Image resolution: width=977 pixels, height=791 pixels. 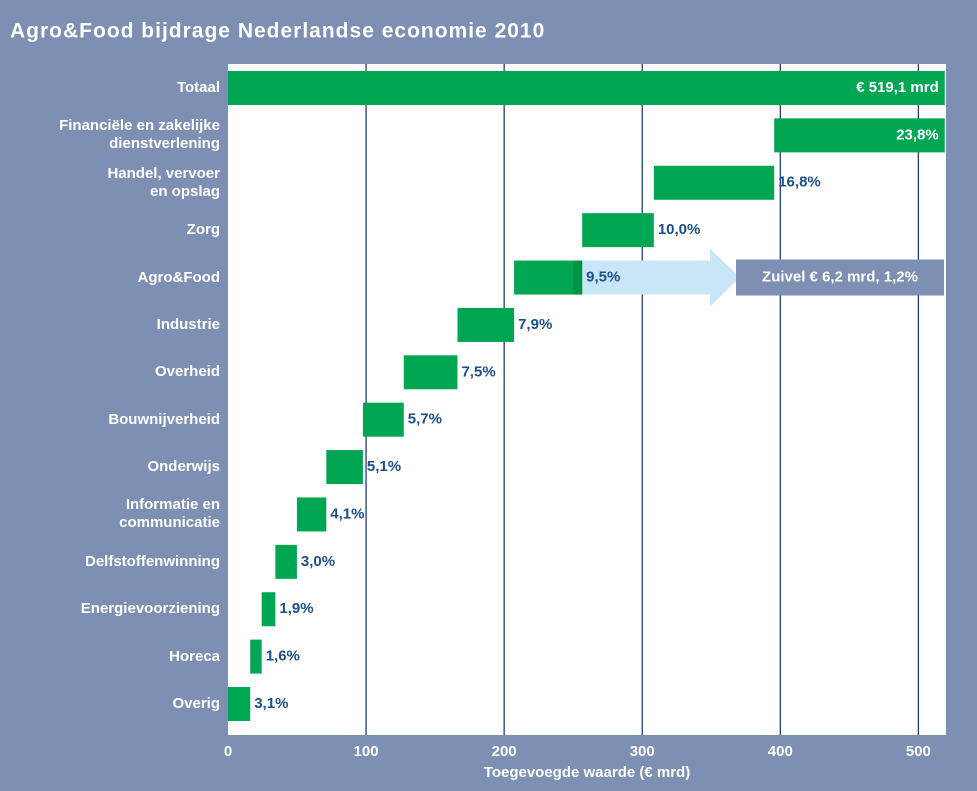 What do you see at coordinates (139, 135) in the screenshot?
I see `category-label: Financiële en zakelijke dienstverlening` at bounding box center [139, 135].